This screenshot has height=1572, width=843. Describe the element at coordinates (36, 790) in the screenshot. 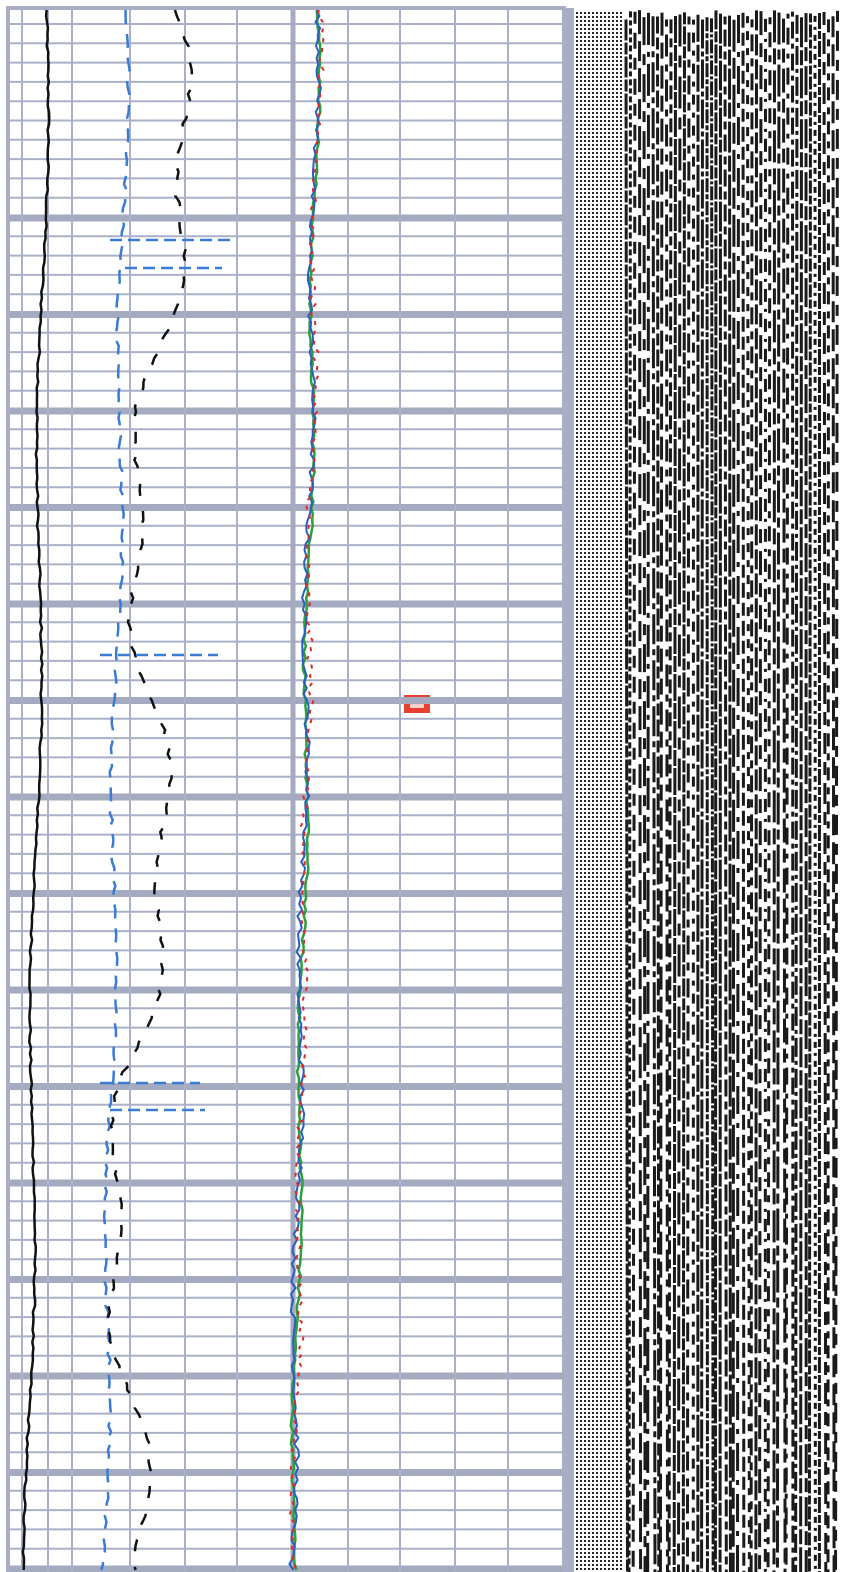

I see `curve-solid-black` at that location.